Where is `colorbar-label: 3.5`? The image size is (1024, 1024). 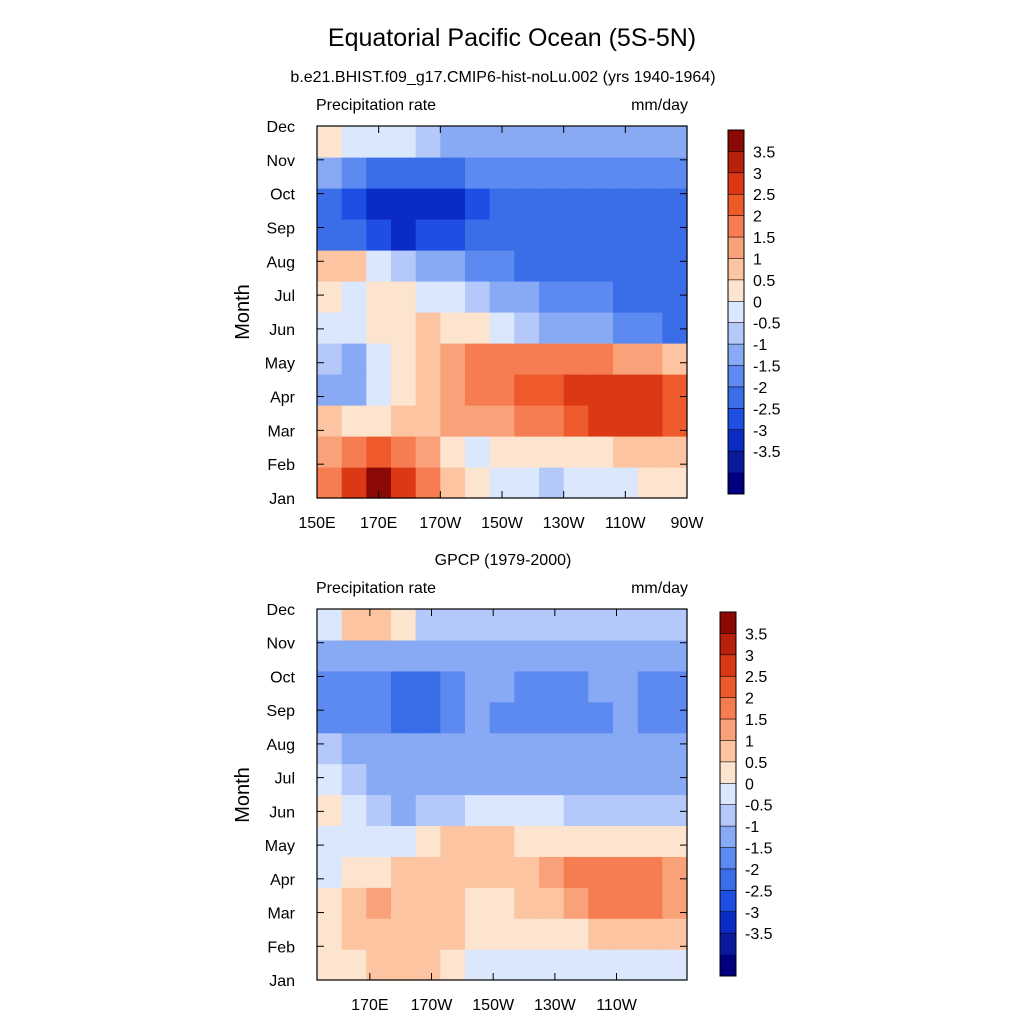
colorbar-label: 3.5 is located at coordinates (756, 634).